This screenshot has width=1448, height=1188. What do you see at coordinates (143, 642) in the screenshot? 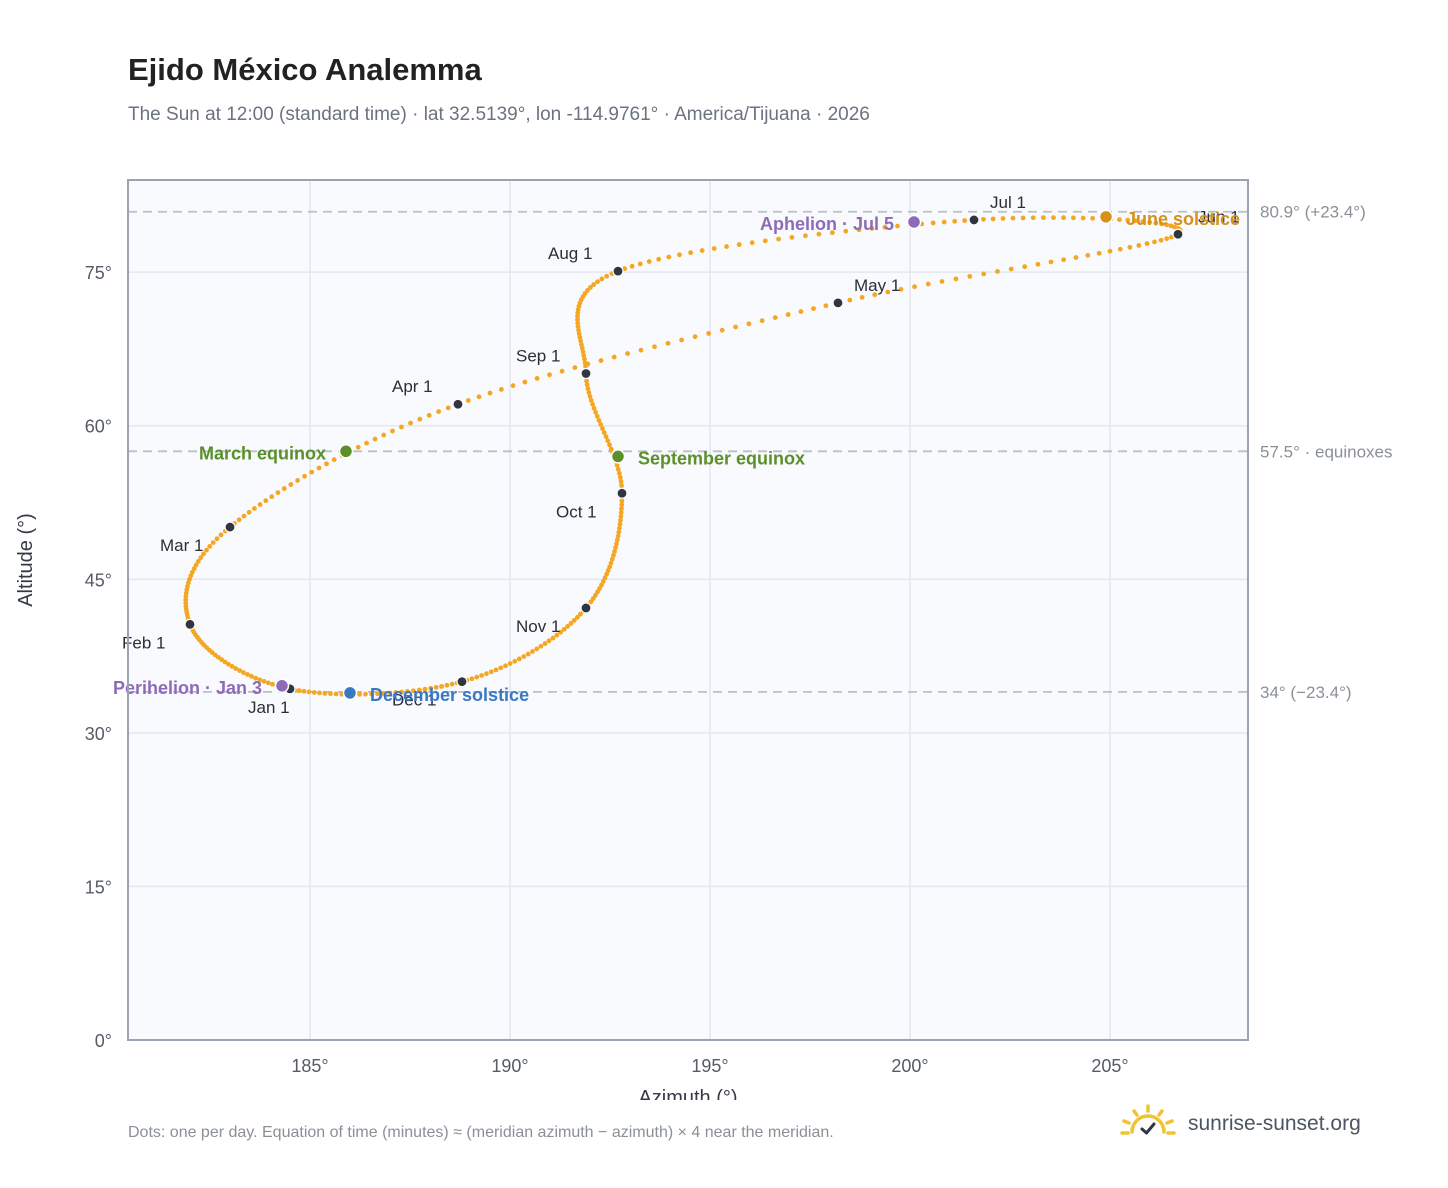
I see `month-marker-label: Feb 1` at bounding box center [143, 642].